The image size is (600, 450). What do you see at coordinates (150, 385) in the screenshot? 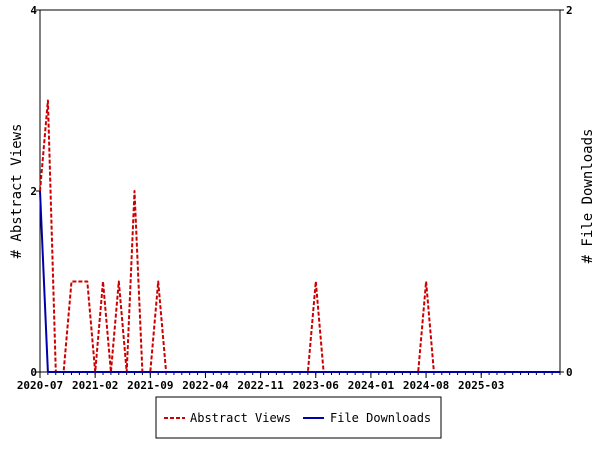
I see `x-tick-label: 2021-09` at bounding box center [150, 385].